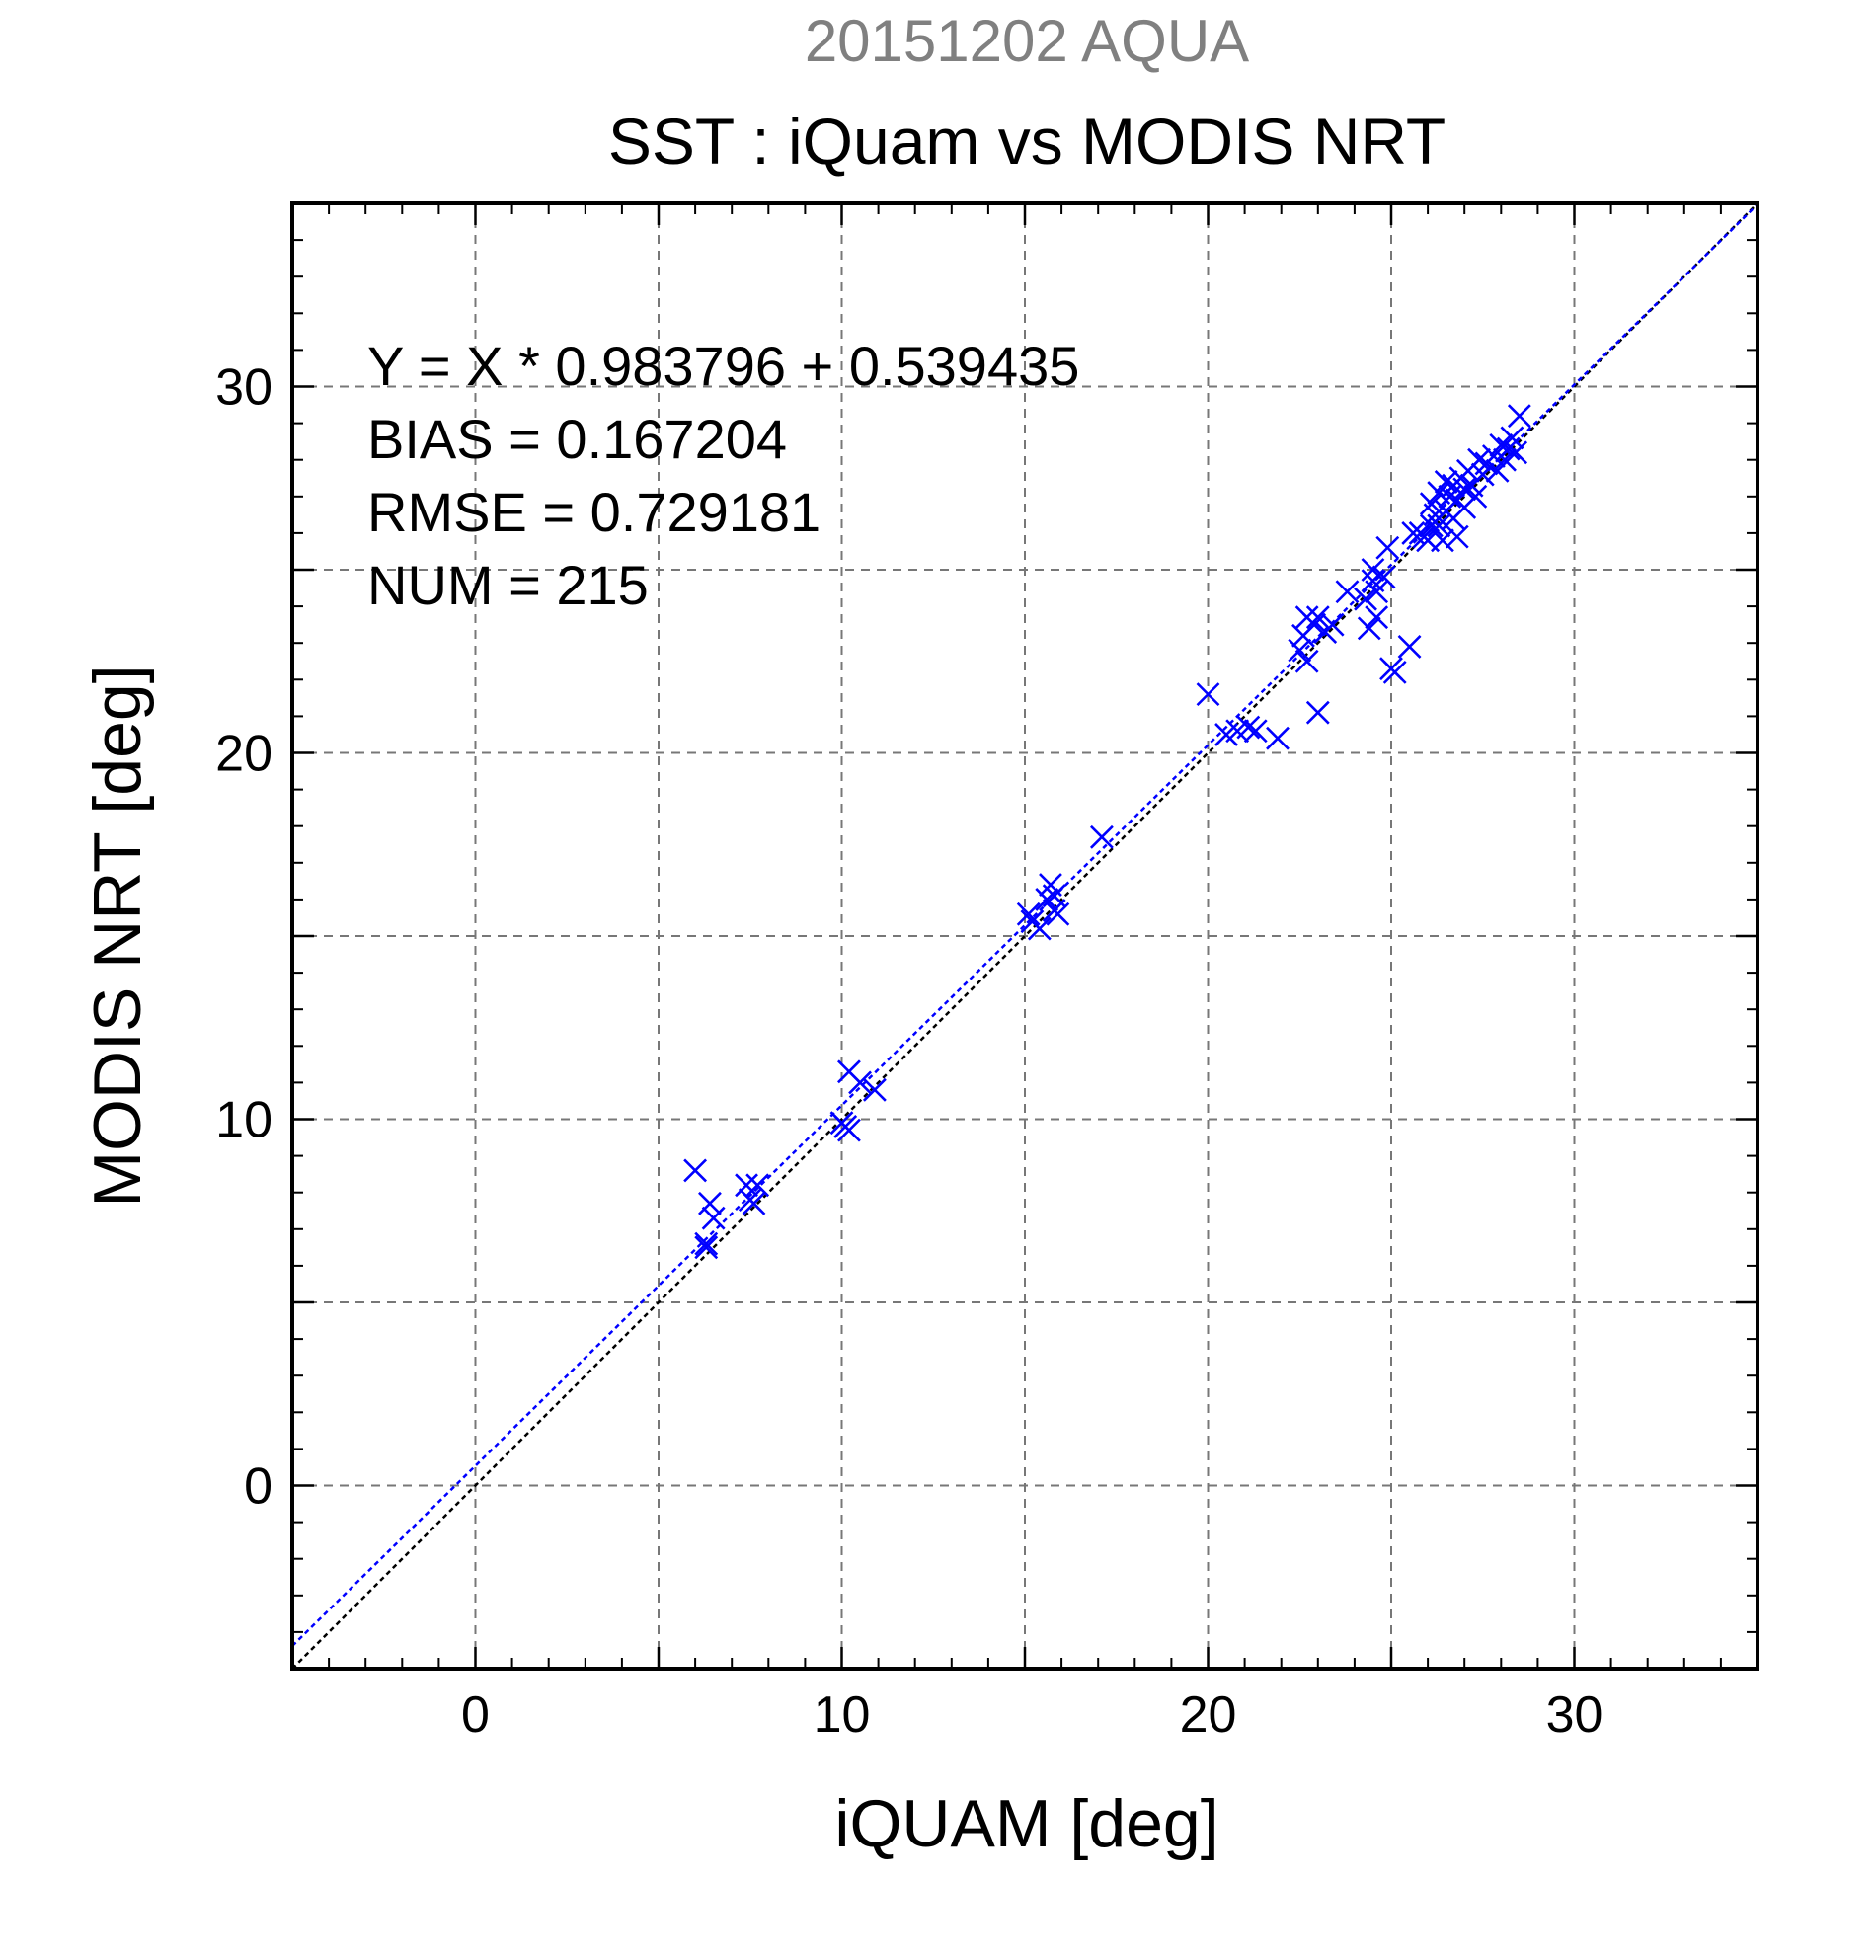 This screenshot has height=1960, width=1876. I want to click on y-tick-label: 20, so click(244, 754).